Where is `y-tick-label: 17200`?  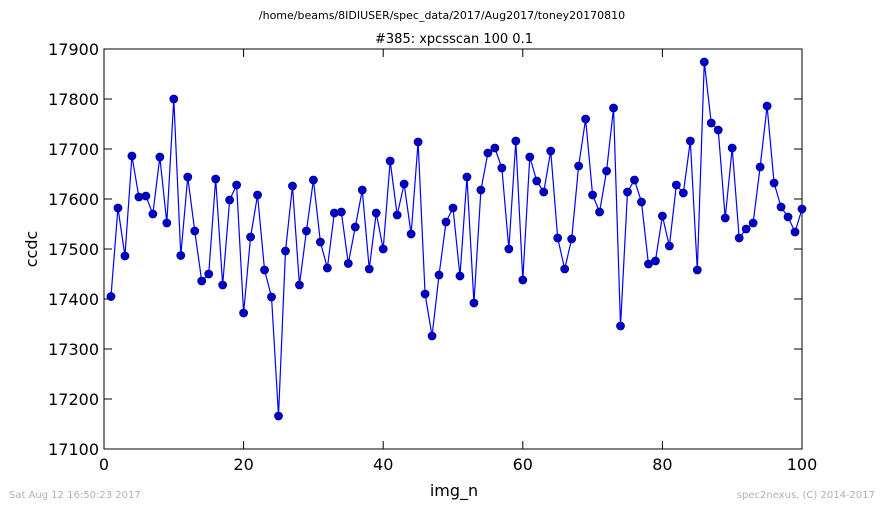 y-tick-label: 17200 is located at coordinates (73, 399).